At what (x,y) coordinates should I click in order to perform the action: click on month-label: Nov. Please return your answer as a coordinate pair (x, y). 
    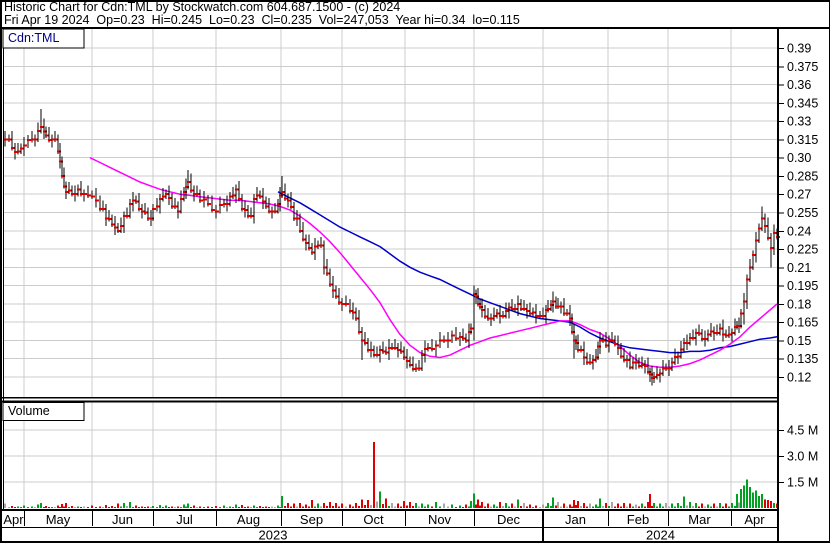
    Looking at the image, I should click on (440, 519).